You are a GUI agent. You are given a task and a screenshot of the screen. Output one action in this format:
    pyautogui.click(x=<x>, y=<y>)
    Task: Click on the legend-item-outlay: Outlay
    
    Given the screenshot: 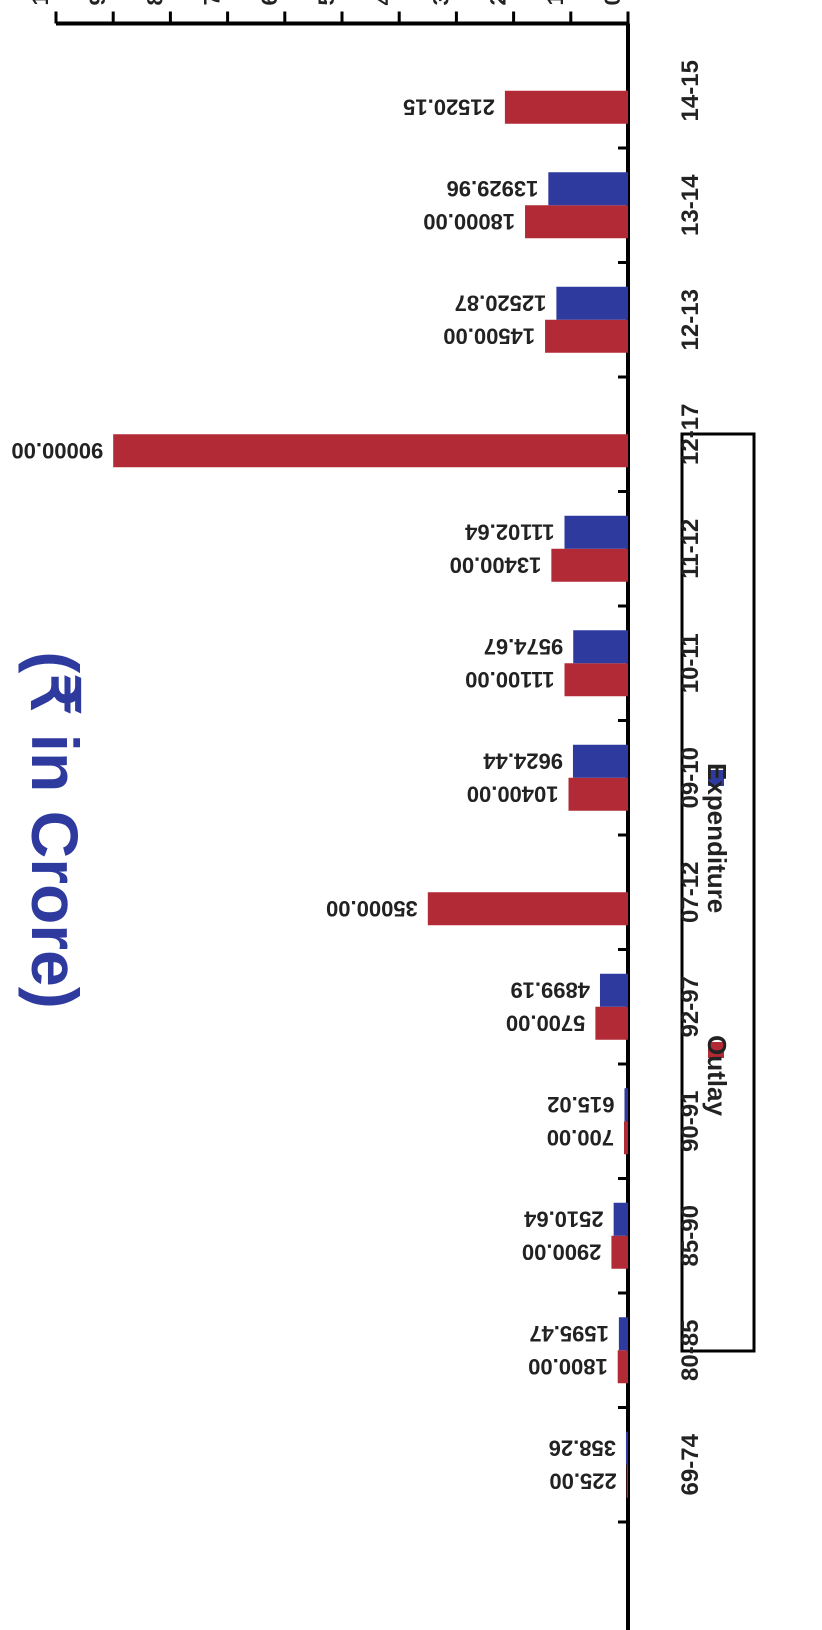 What is the action you would take?
    pyautogui.click(x=717, y=1075)
    